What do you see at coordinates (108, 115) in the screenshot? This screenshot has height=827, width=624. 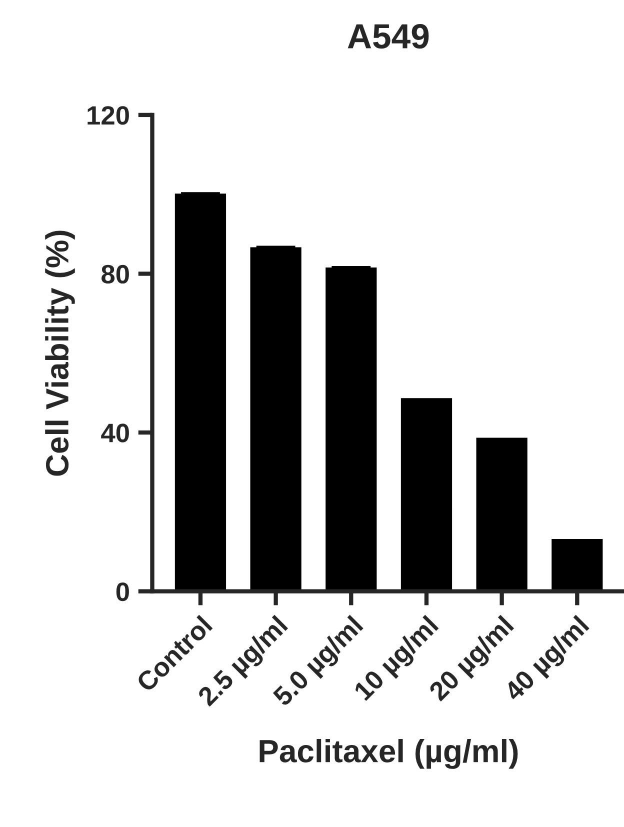 I see `y-tick-label: 120` at bounding box center [108, 115].